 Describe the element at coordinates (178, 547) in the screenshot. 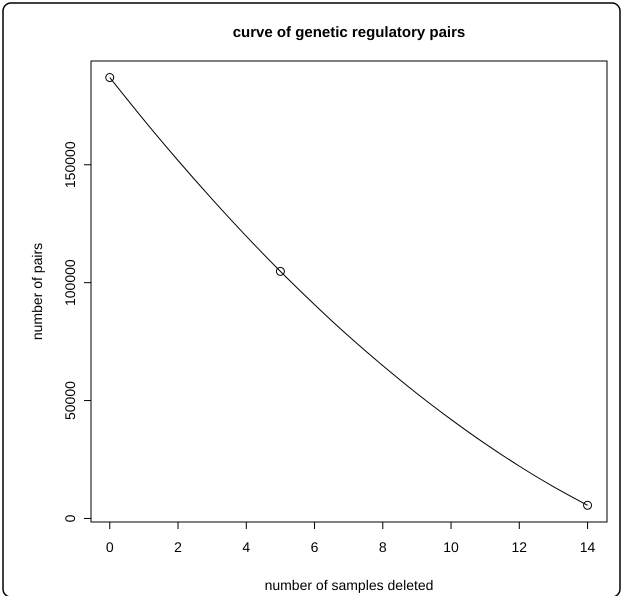

I see `x-tick-label: 2` at that location.